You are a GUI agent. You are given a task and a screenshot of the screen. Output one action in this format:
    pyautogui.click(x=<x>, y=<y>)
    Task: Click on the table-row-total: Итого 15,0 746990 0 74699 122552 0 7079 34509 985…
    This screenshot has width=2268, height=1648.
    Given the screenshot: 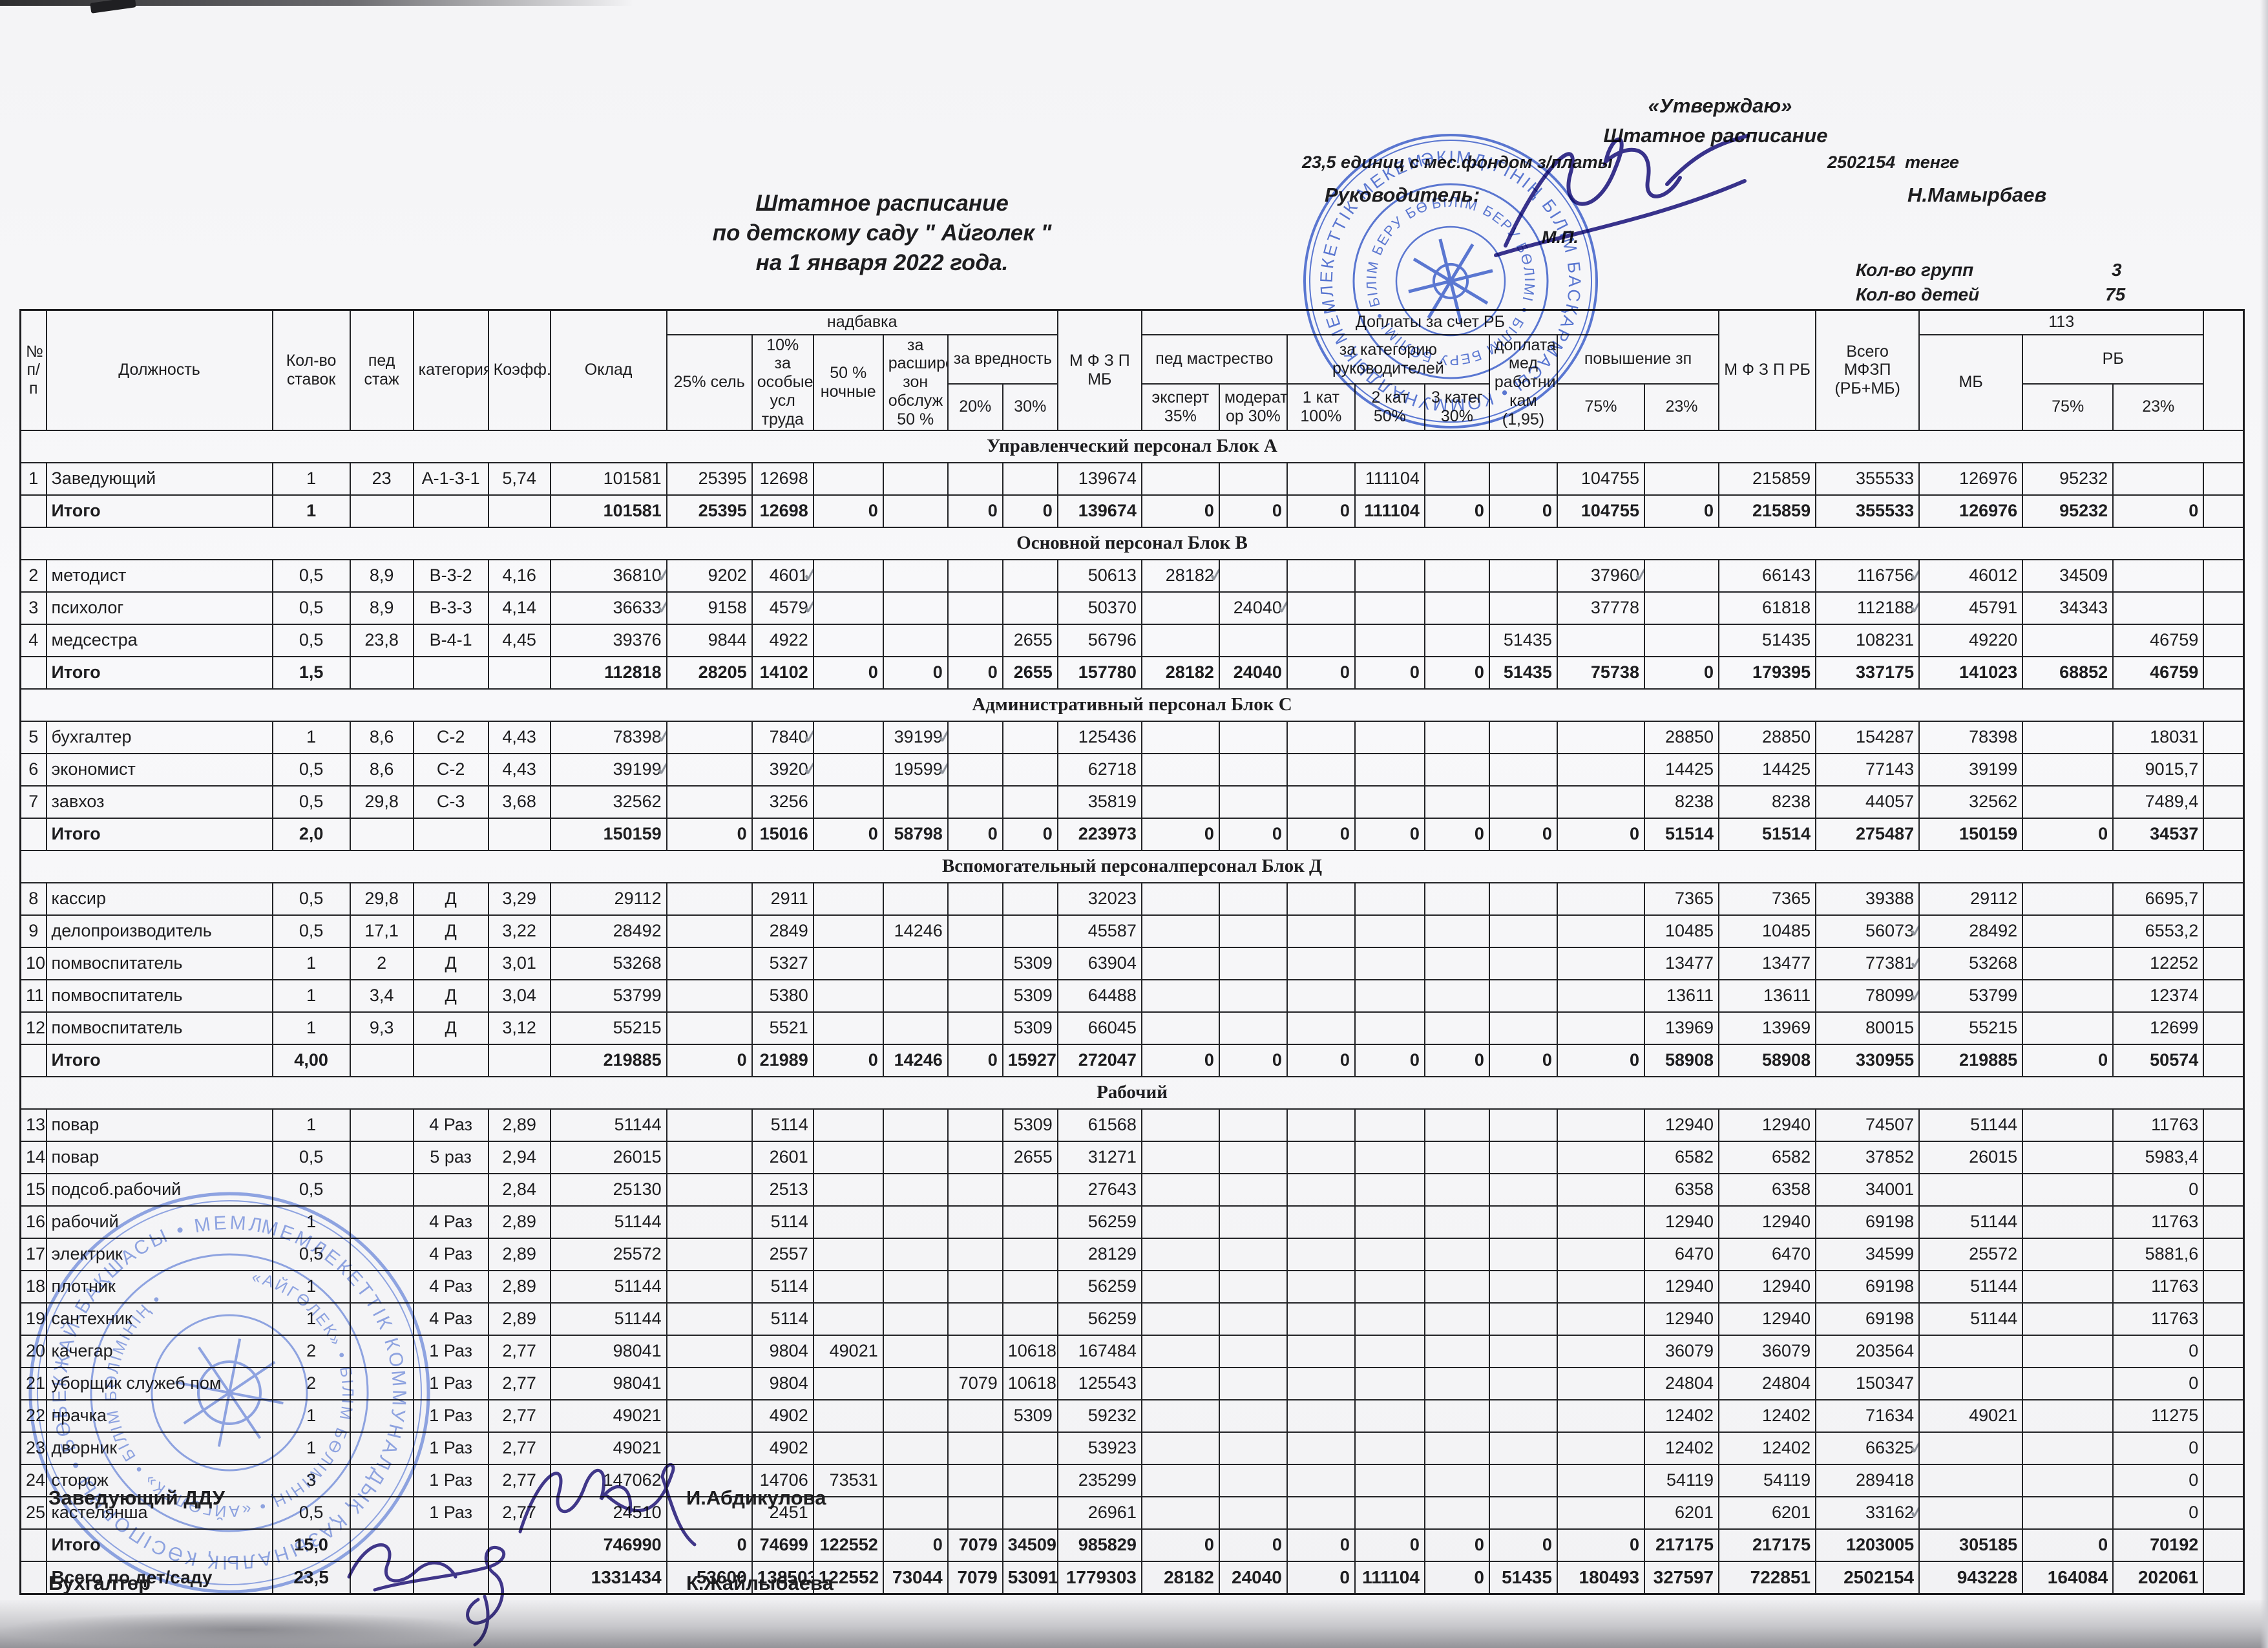 What is the action you would take?
    pyautogui.click(x=1132, y=1545)
    